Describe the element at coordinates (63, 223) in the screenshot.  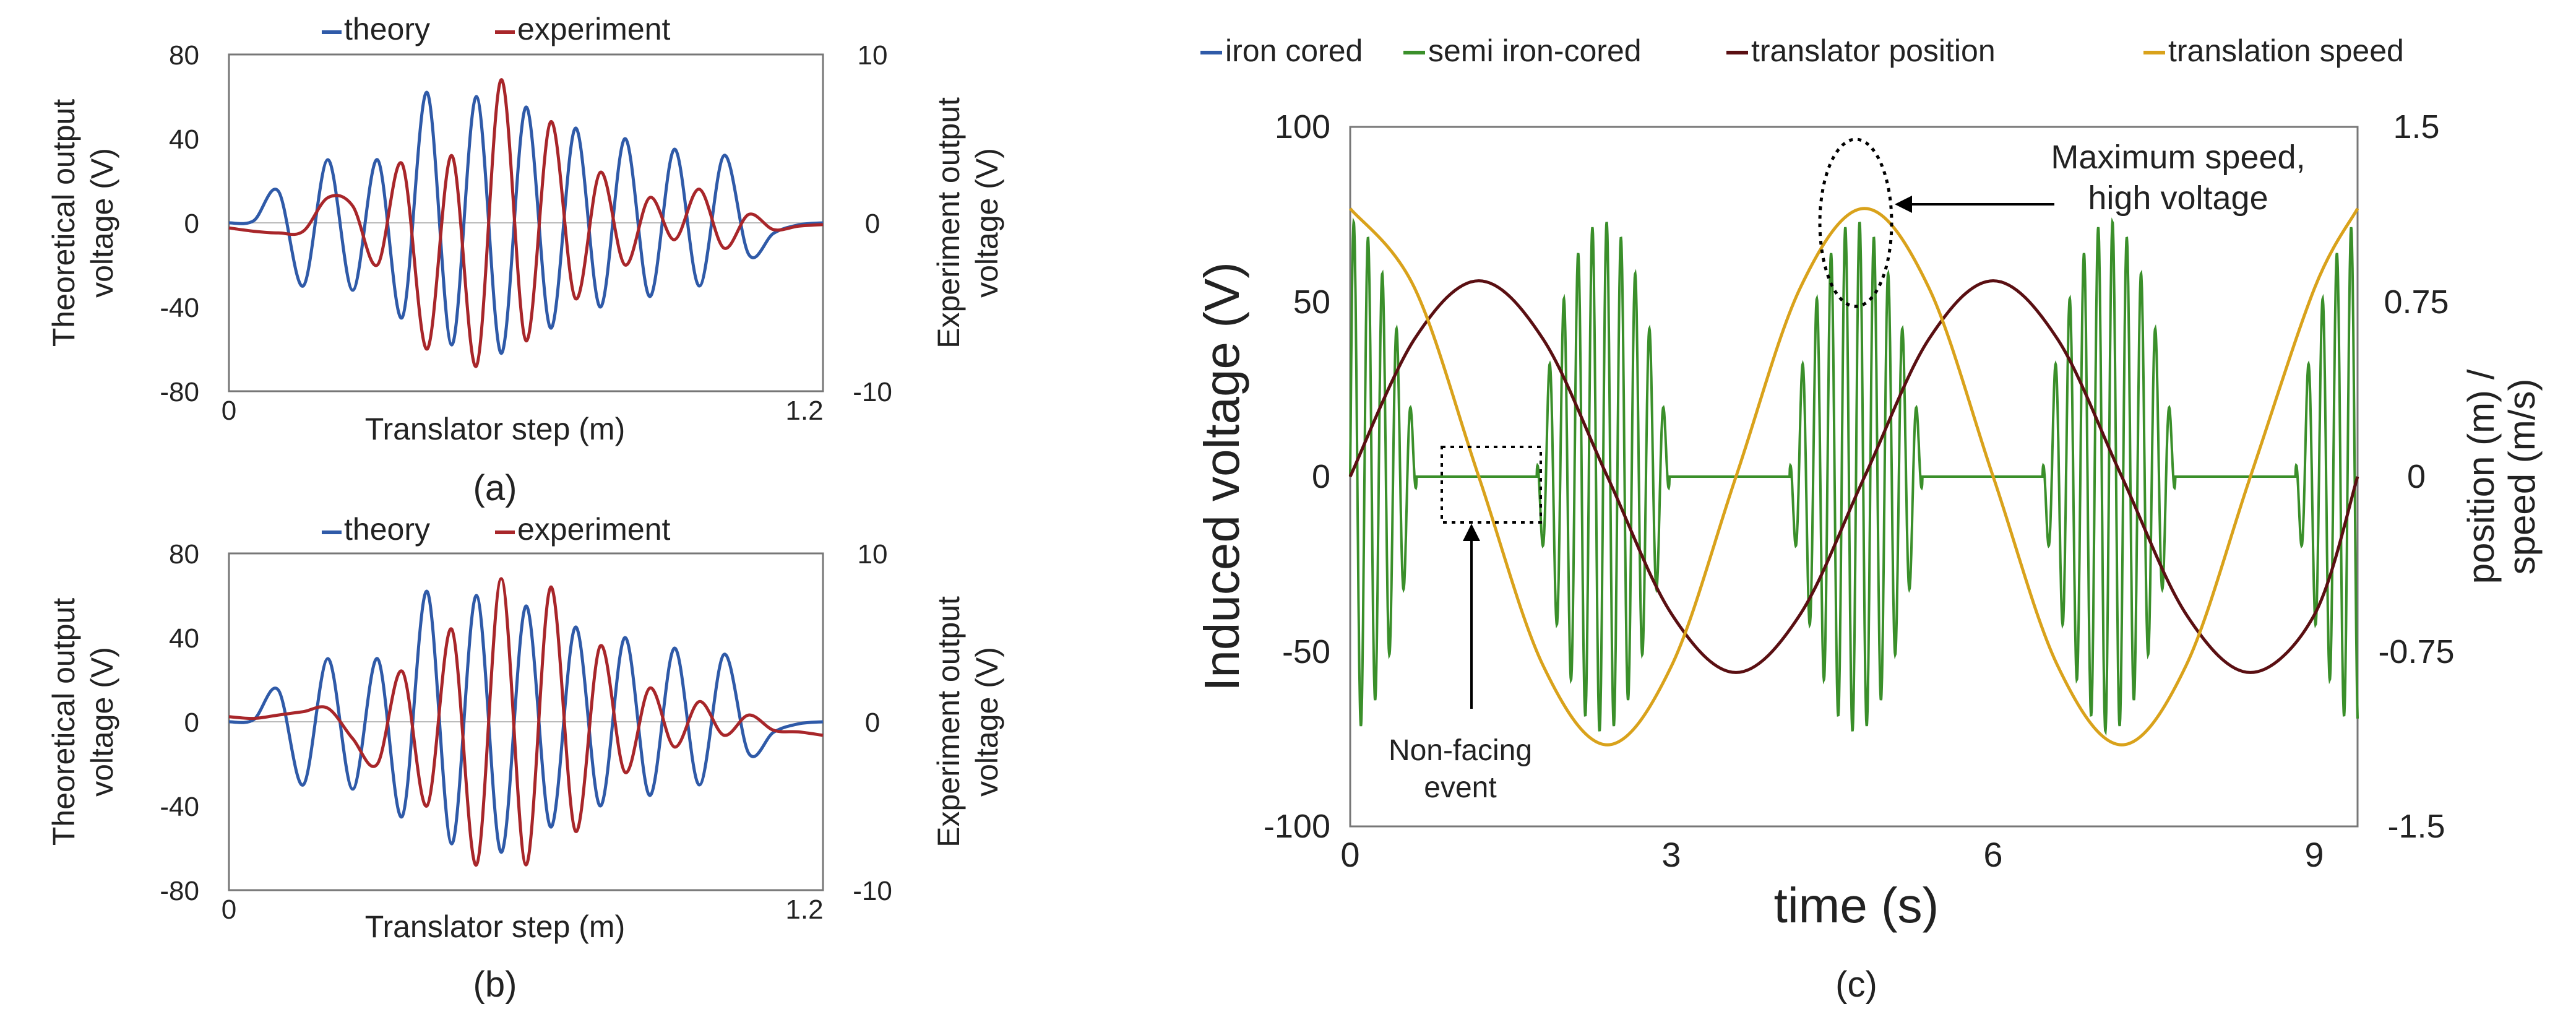
I see `panel-a-left-axis-title-line-1: Theoretical output` at that location.